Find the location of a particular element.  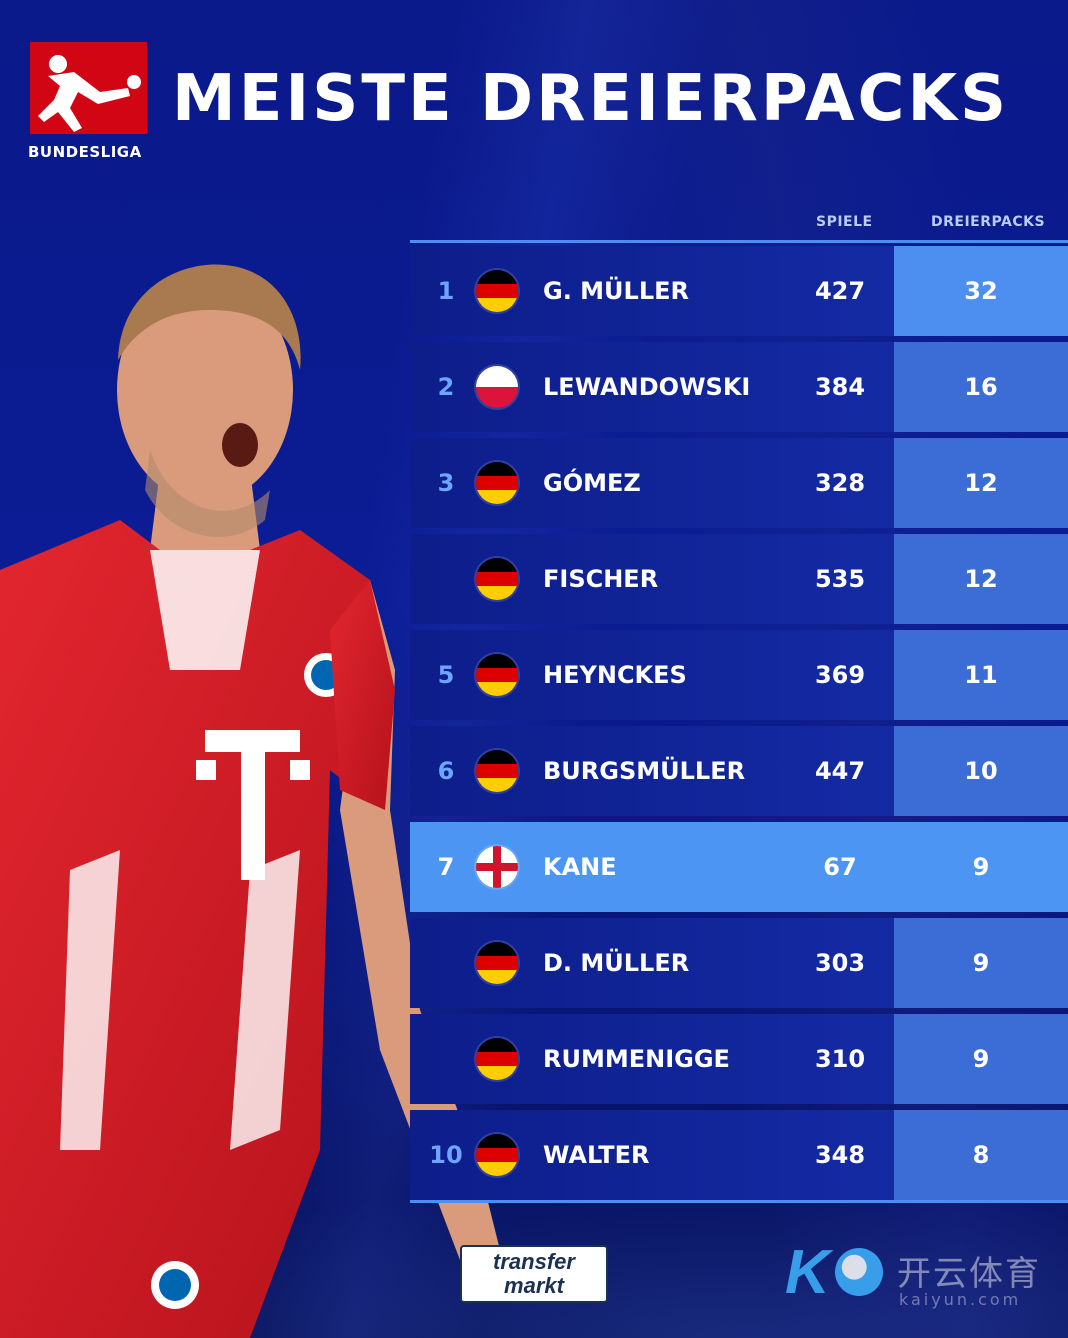

hattricks-value: 32 is located at coordinates (981, 291).